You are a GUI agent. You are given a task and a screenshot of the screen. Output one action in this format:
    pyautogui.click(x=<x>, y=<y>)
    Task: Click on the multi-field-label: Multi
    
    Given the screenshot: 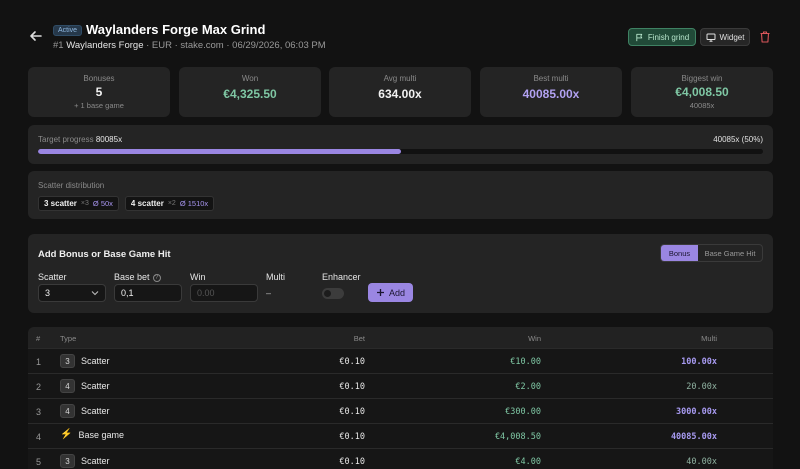 What is the action you would take?
    pyautogui.click(x=276, y=277)
    